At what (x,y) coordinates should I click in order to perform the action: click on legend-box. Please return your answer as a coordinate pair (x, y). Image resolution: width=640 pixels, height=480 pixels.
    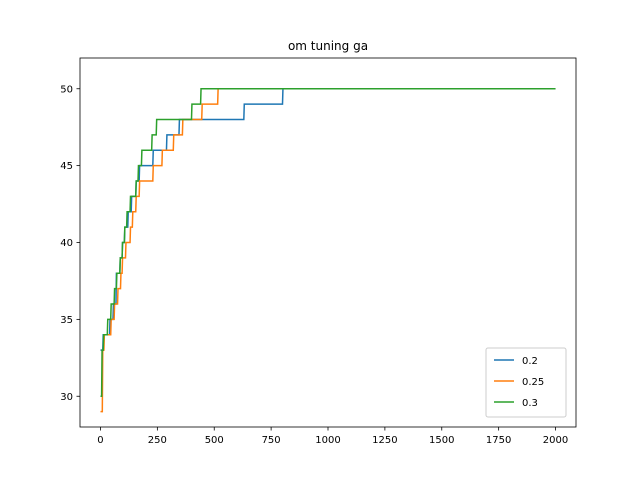
    Looking at the image, I should click on (526, 382).